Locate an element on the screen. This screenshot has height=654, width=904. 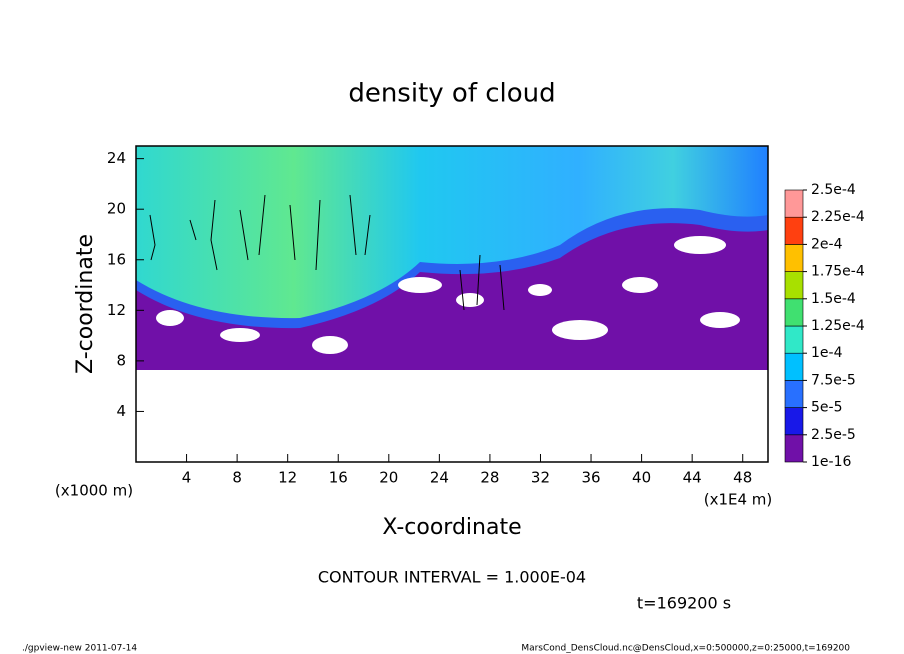
y-tick-label: 24 is located at coordinates (116, 158).